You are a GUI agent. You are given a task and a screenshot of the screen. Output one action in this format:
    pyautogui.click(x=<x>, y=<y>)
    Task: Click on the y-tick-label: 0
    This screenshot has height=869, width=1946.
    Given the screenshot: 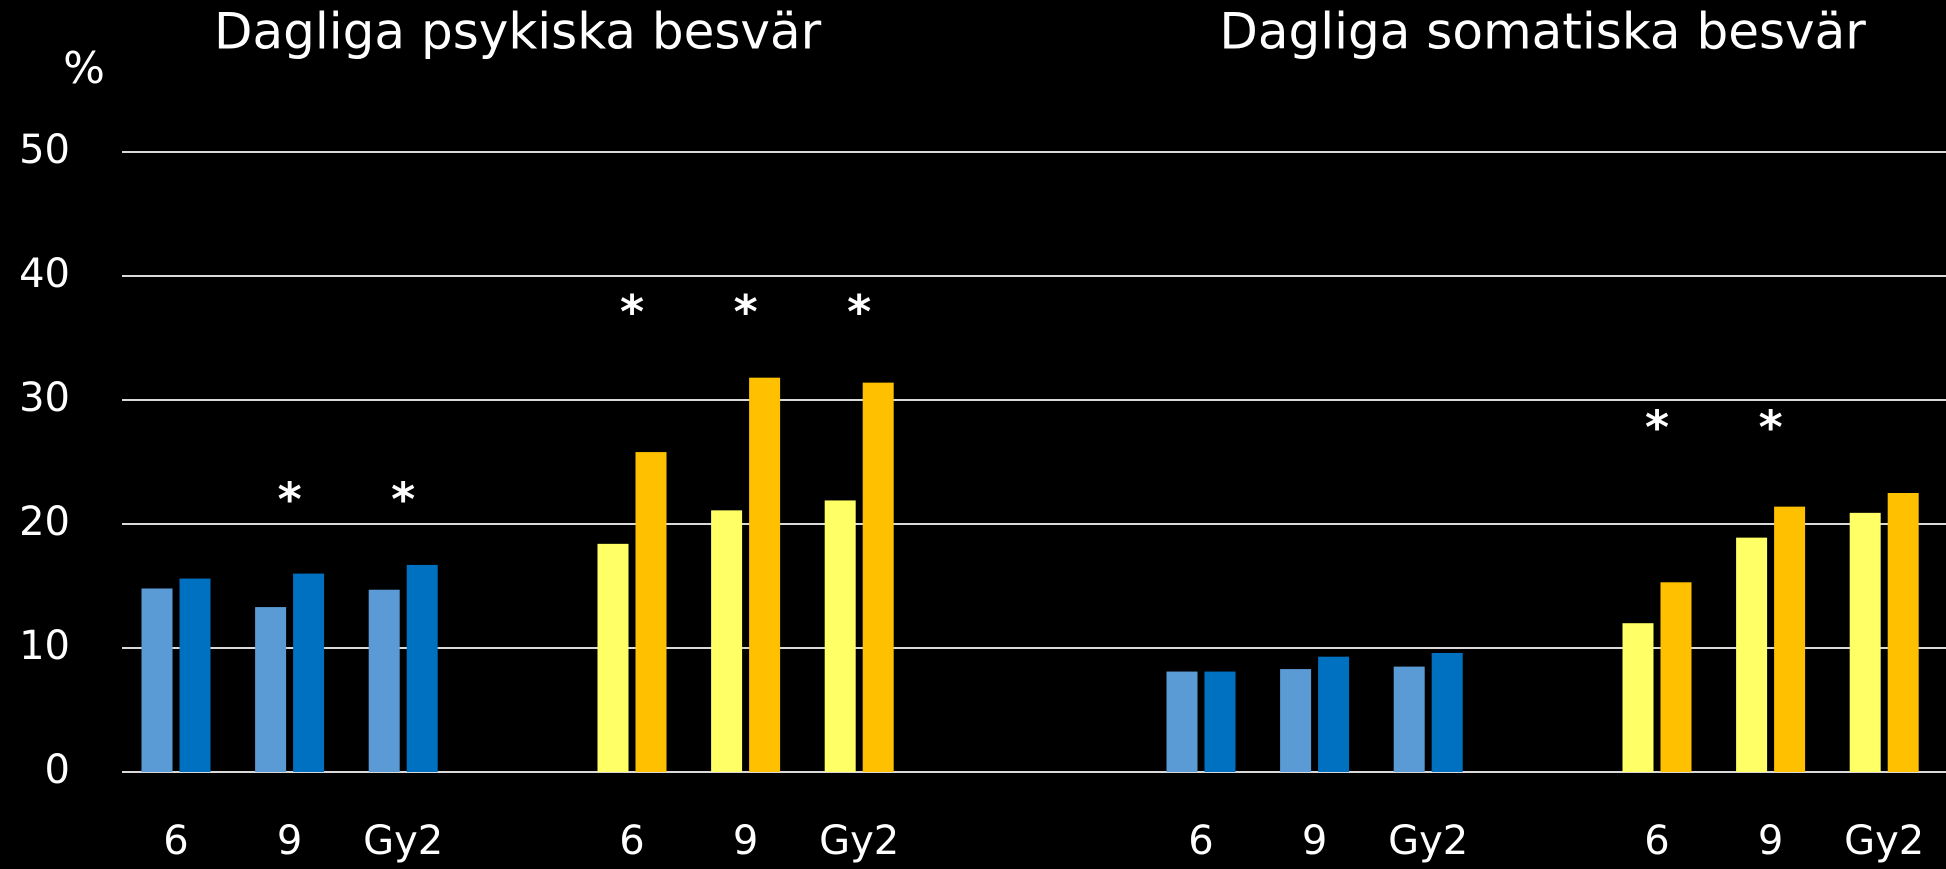 What is the action you would take?
    pyautogui.click(x=57, y=770)
    